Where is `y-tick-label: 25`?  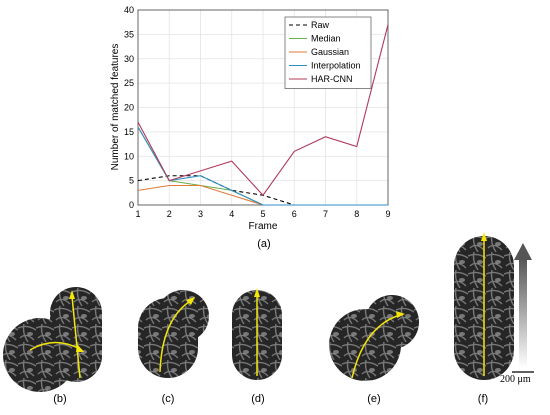 y-tick-label: 25 is located at coordinates (129, 83).